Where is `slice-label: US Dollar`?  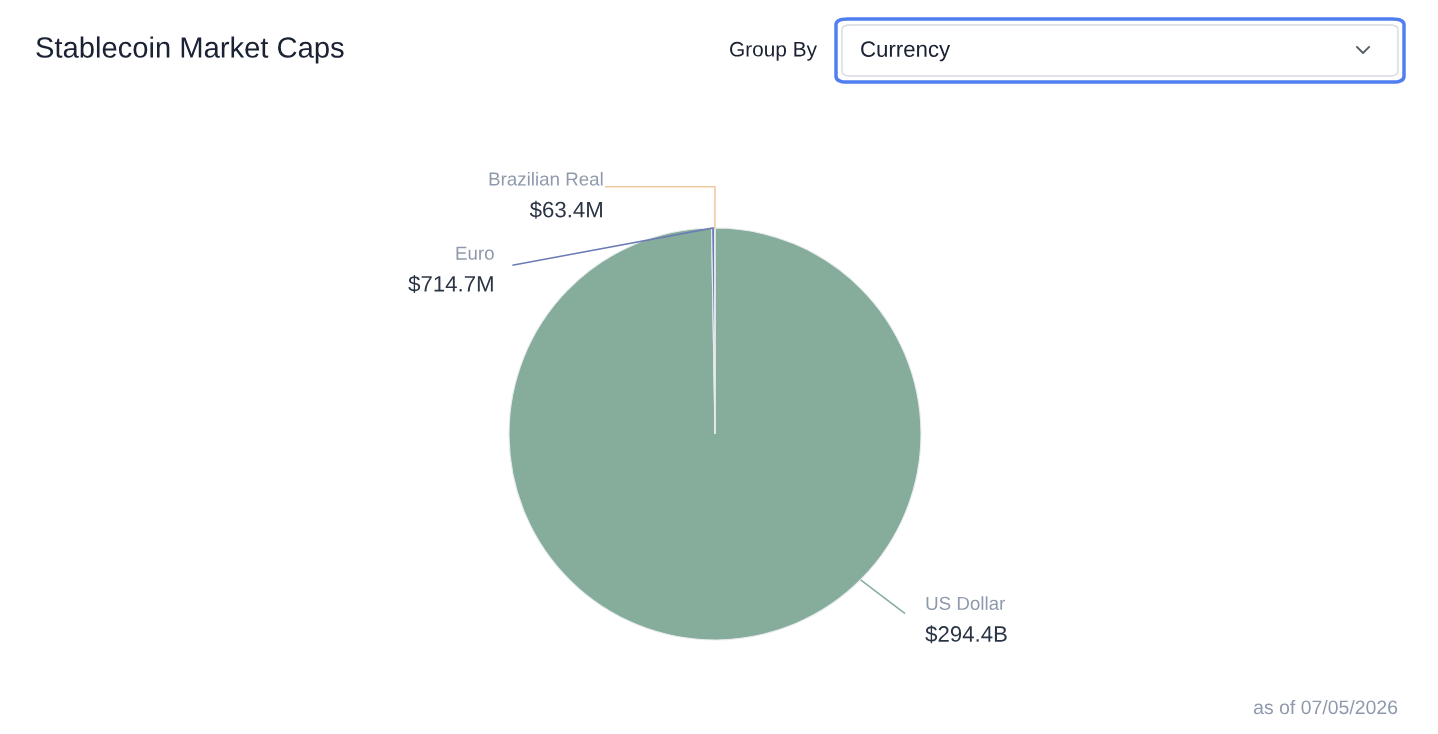 slice-label: US Dollar is located at coordinates (966, 603).